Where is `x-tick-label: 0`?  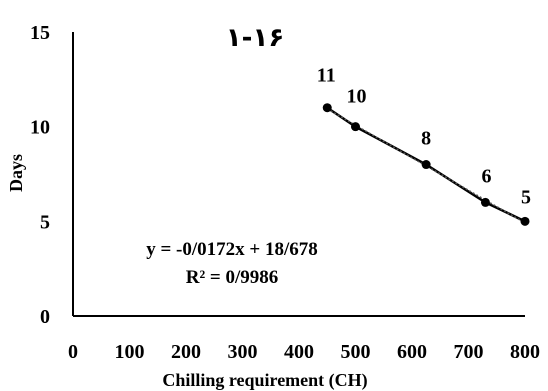
x-tick-label: 0 is located at coordinates (73, 352).